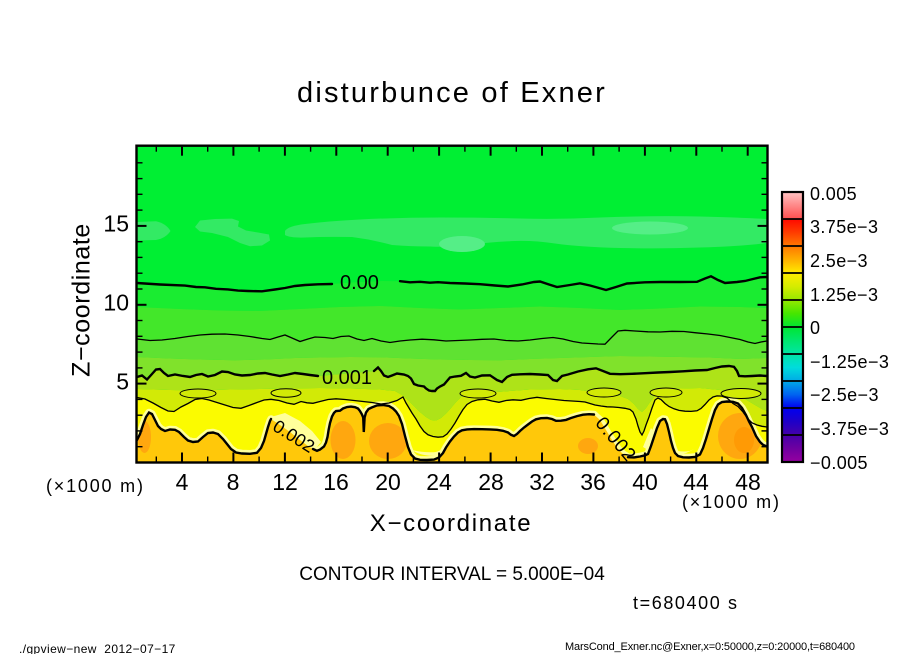  I want to click on svg-text: 0.001, so click(347, 378).